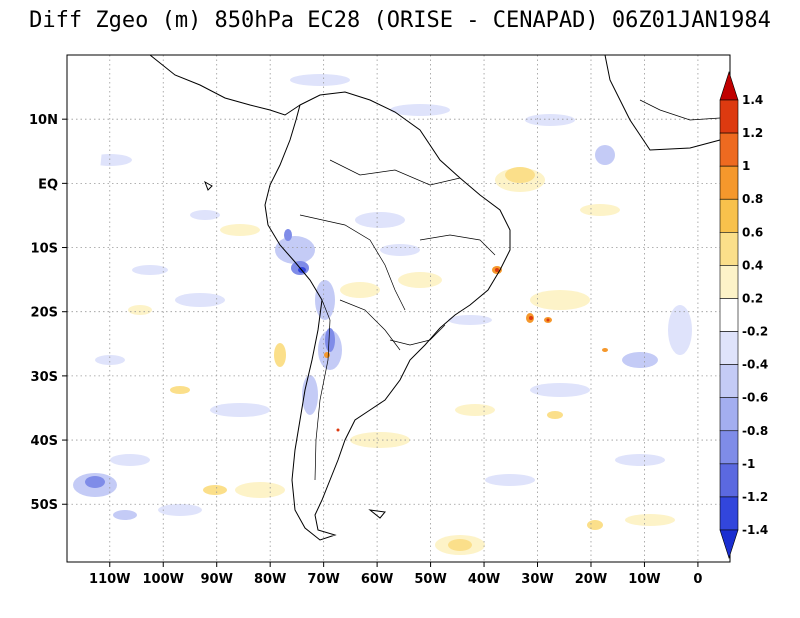 Image resolution: width=800 pixels, height=618 pixels. I want to click on lon-tick-label: 40W, so click(484, 579).